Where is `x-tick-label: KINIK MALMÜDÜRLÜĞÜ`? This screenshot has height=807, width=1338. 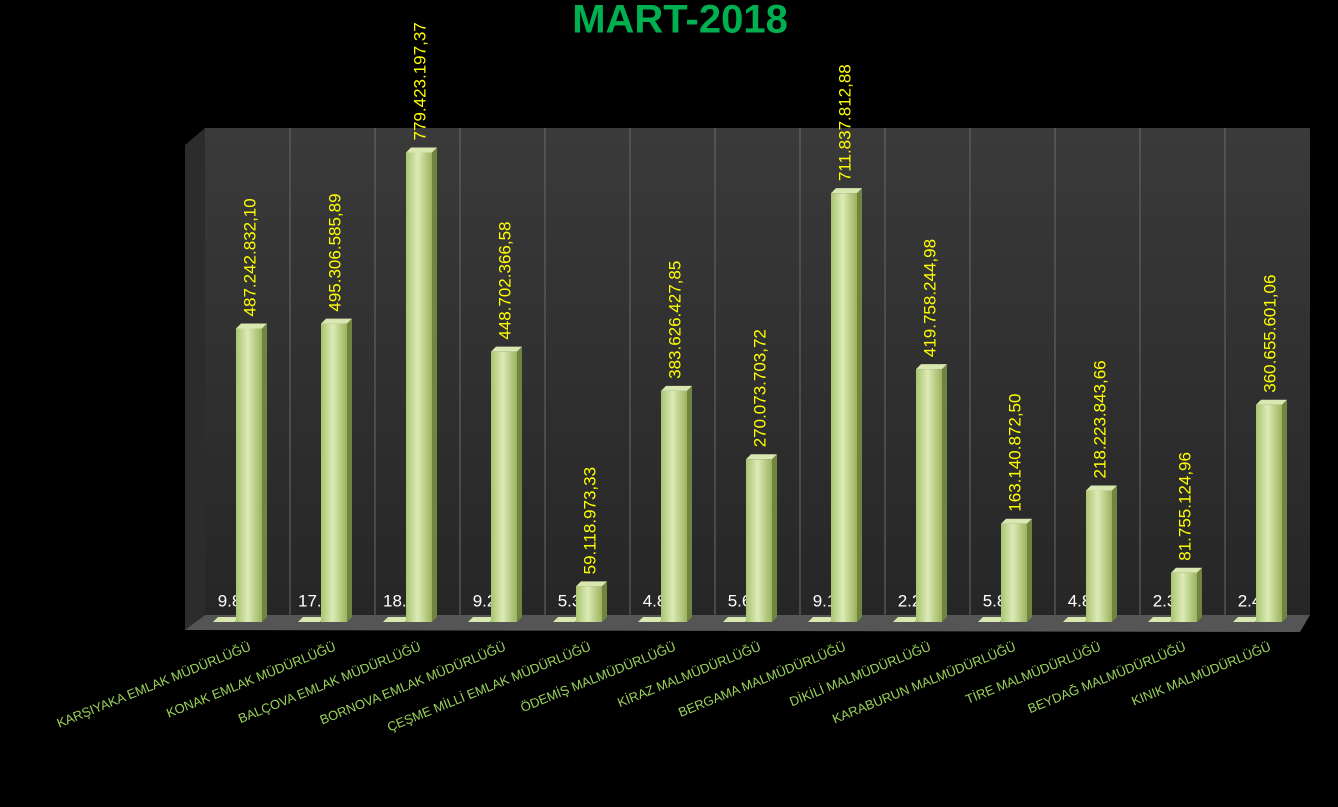
x-tick-label: KINIK MALMÜDÜRLÜĞÜ is located at coordinates (1201, 674).